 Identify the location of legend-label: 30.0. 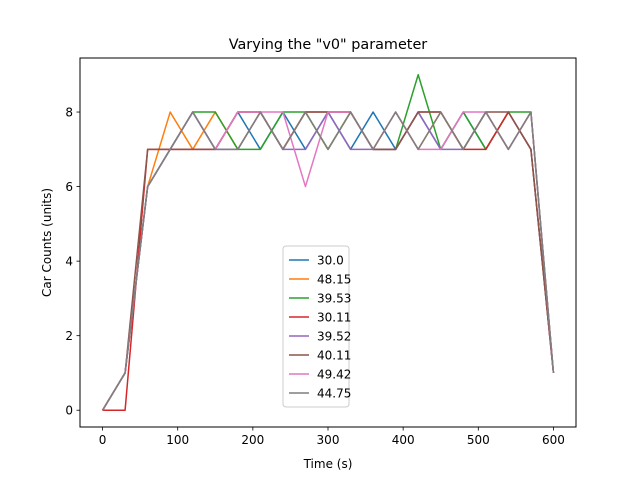
(330, 260).